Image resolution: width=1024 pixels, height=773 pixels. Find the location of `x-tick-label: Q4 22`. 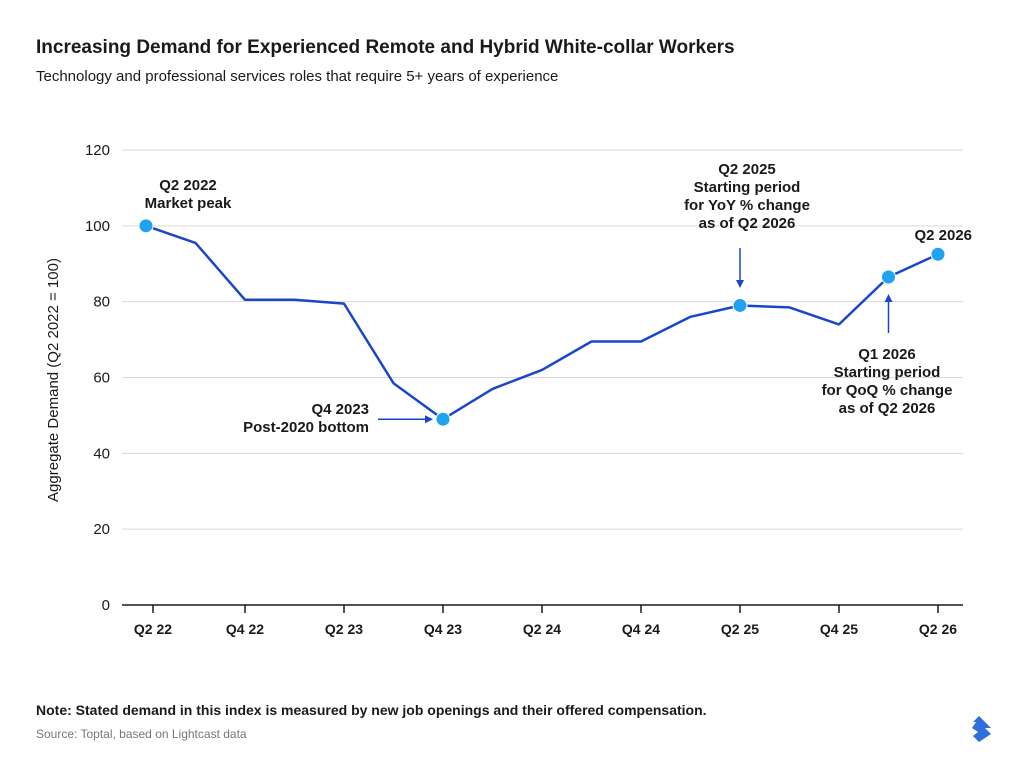

x-tick-label: Q4 22 is located at coordinates (245, 629).